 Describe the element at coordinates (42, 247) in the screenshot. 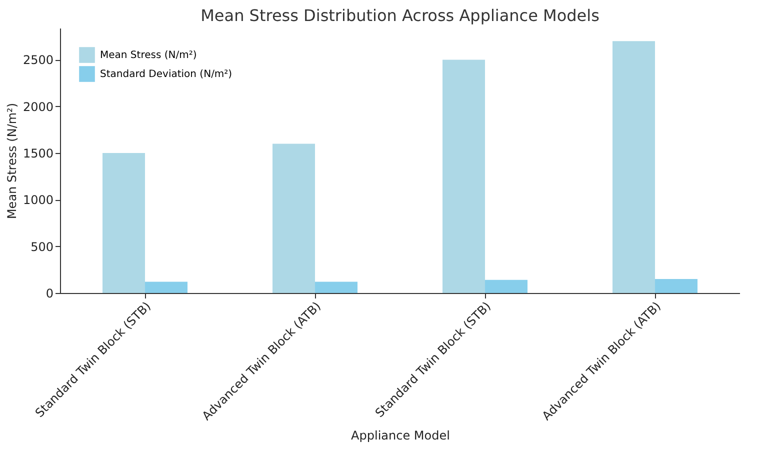

I see `y-tick-label: 500` at that location.